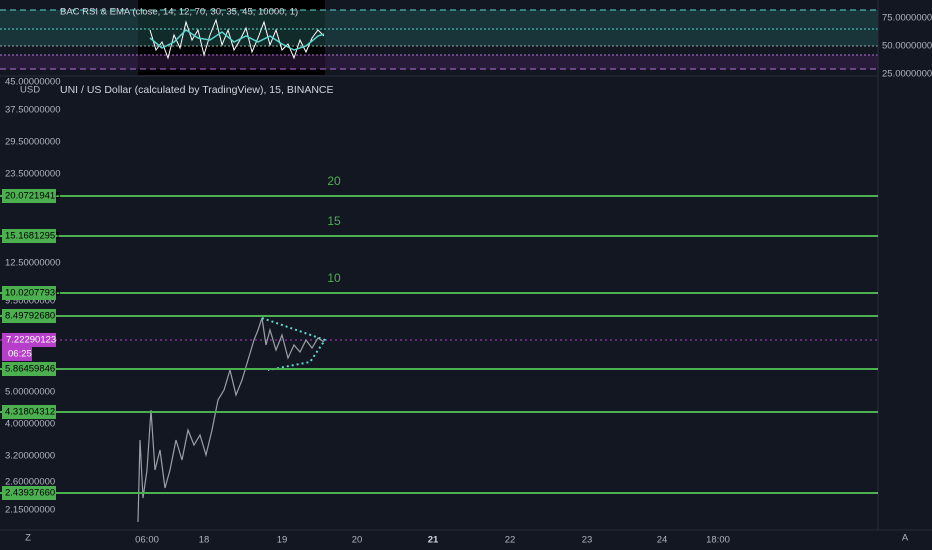 This screenshot has width=932, height=550. I want to click on rsi-axis-label: 50.00000000, so click(907, 46).